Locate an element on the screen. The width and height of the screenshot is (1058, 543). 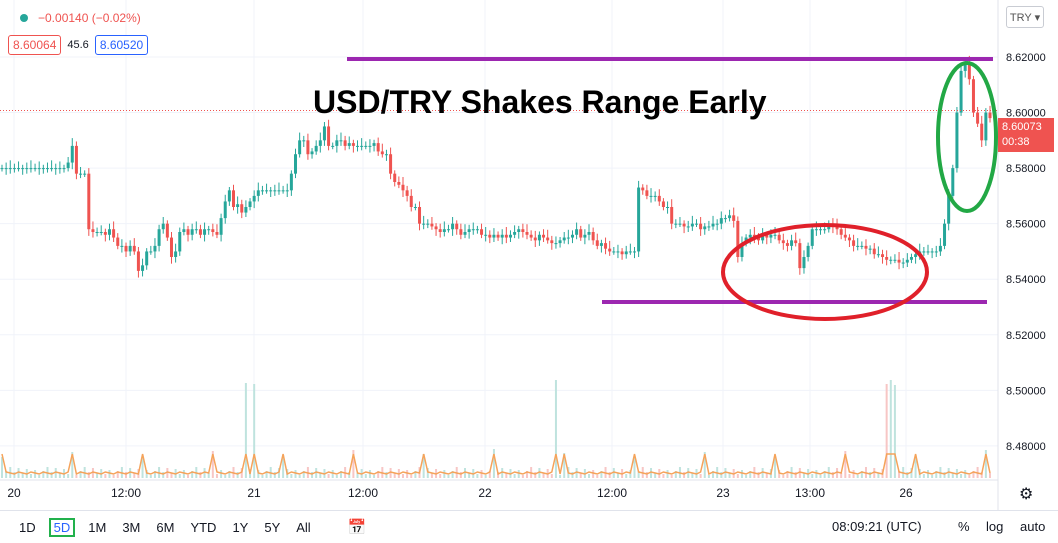
range-button-1d: 1D is located at coordinates (27, 527).